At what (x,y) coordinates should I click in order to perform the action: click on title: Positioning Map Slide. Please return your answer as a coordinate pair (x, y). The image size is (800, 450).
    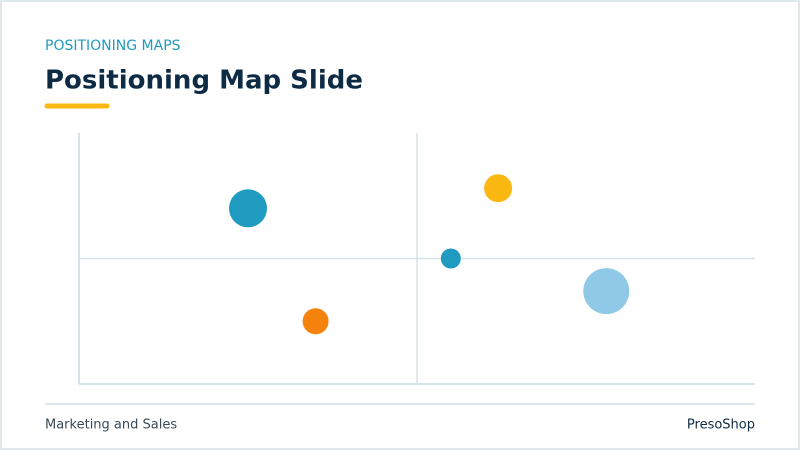
    Looking at the image, I should click on (204, 81).